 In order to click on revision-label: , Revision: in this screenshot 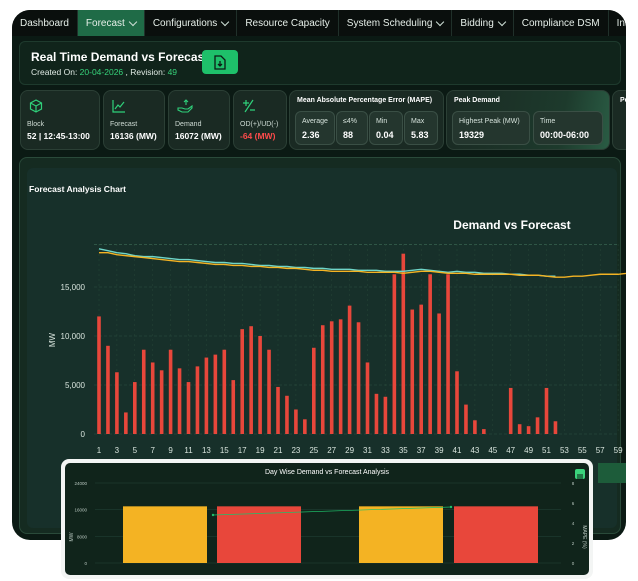, I will do `click(145, 72)`.